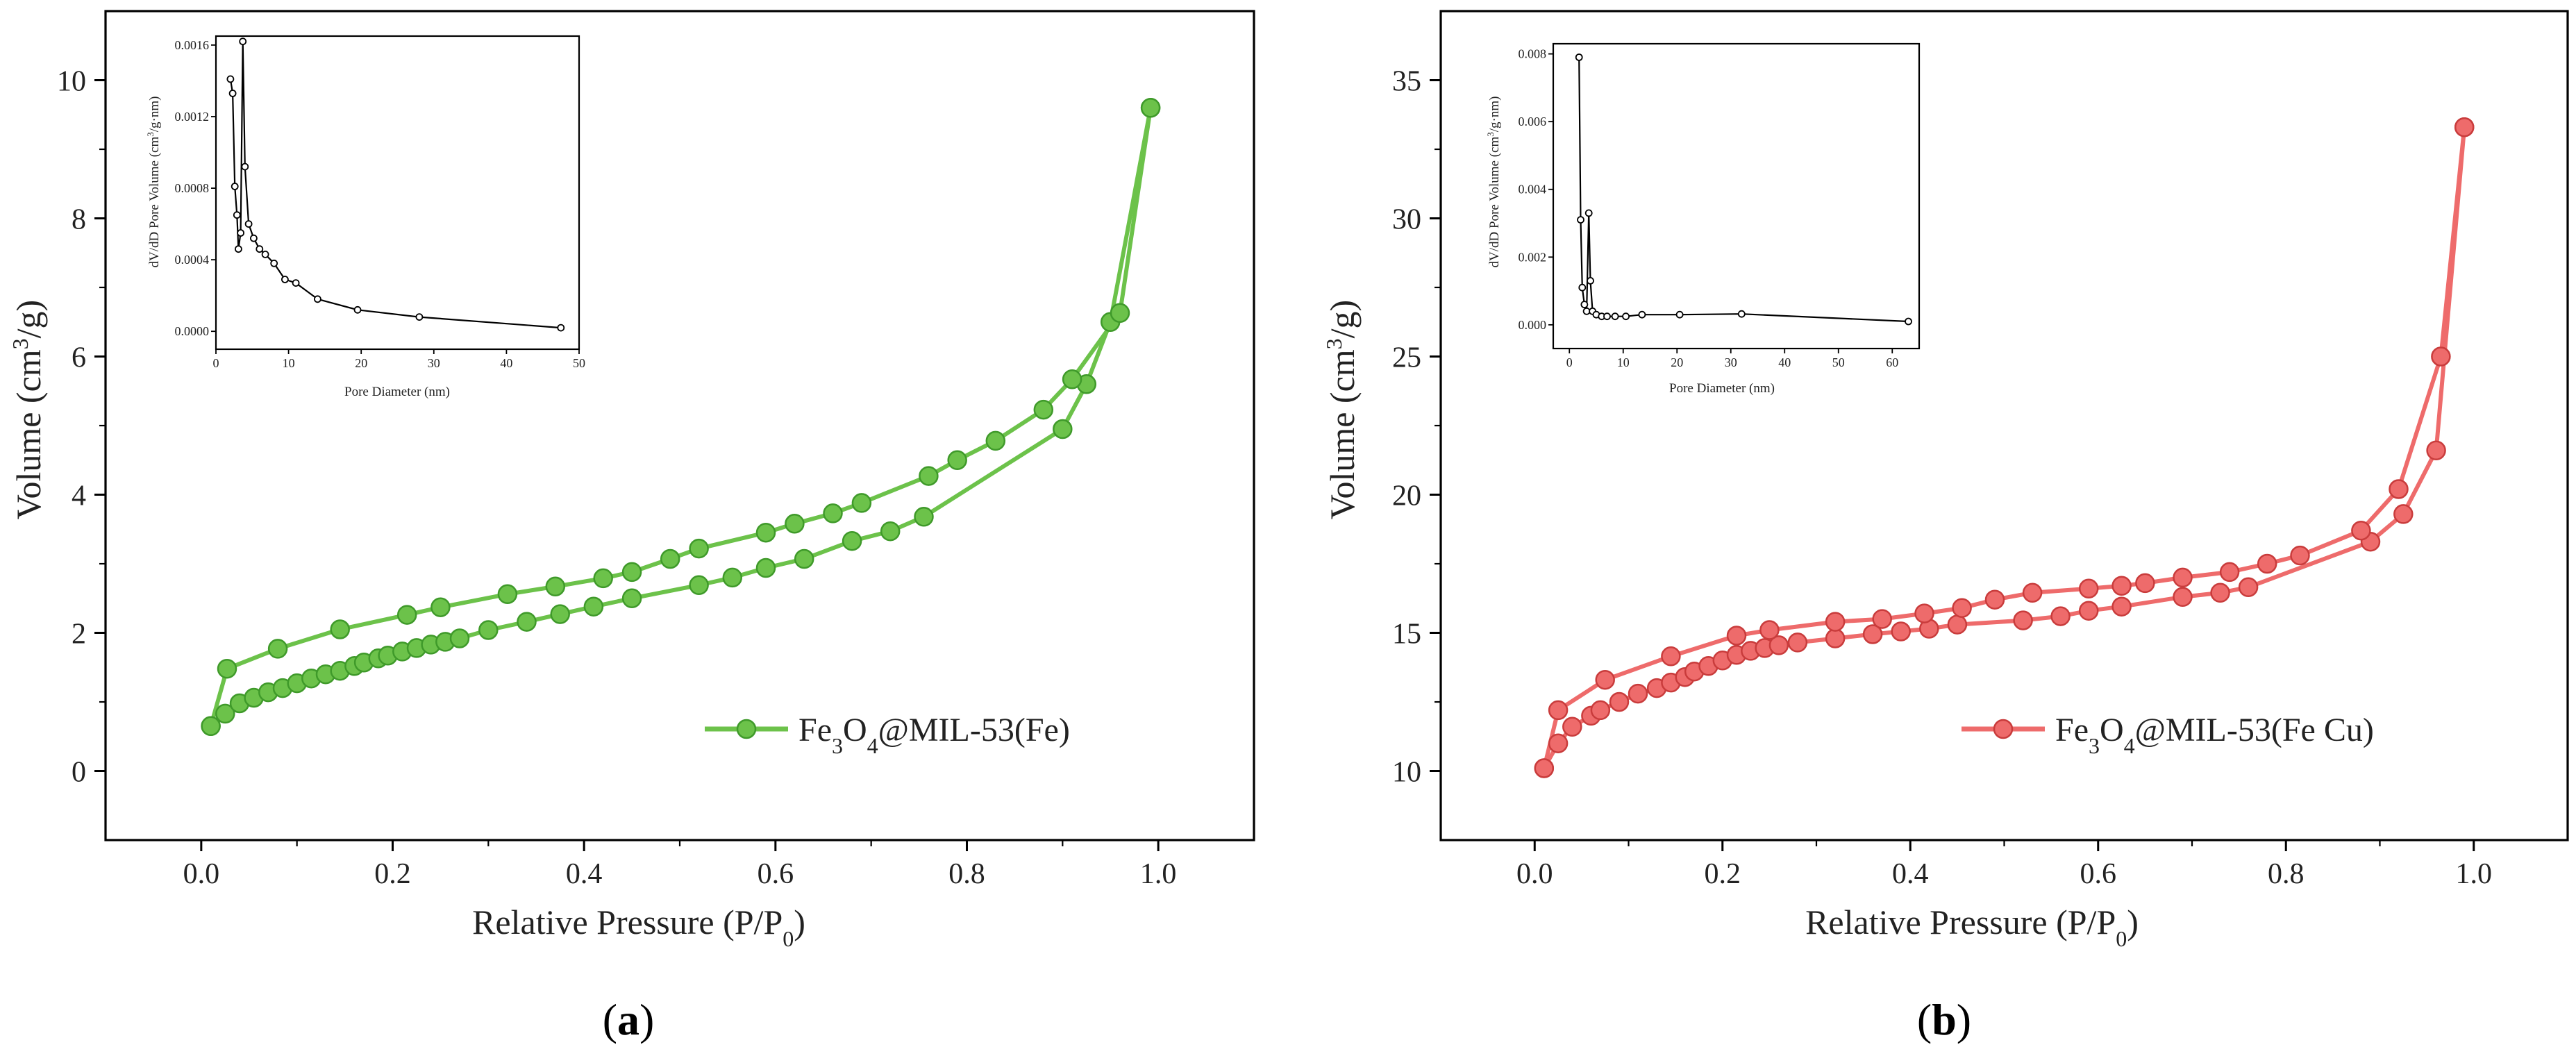  Describe the element at coordinates (629, 1020) in the screenshot. I see `panel-a-label: (a)` at that location.